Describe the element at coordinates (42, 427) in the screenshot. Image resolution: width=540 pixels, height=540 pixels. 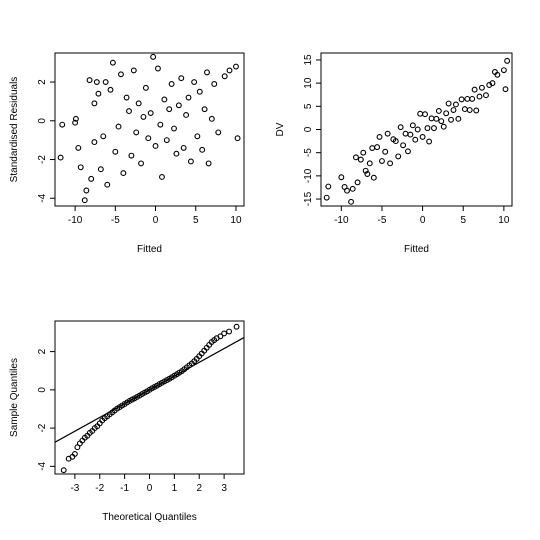
I see `y-tick-label: -2` at that location.